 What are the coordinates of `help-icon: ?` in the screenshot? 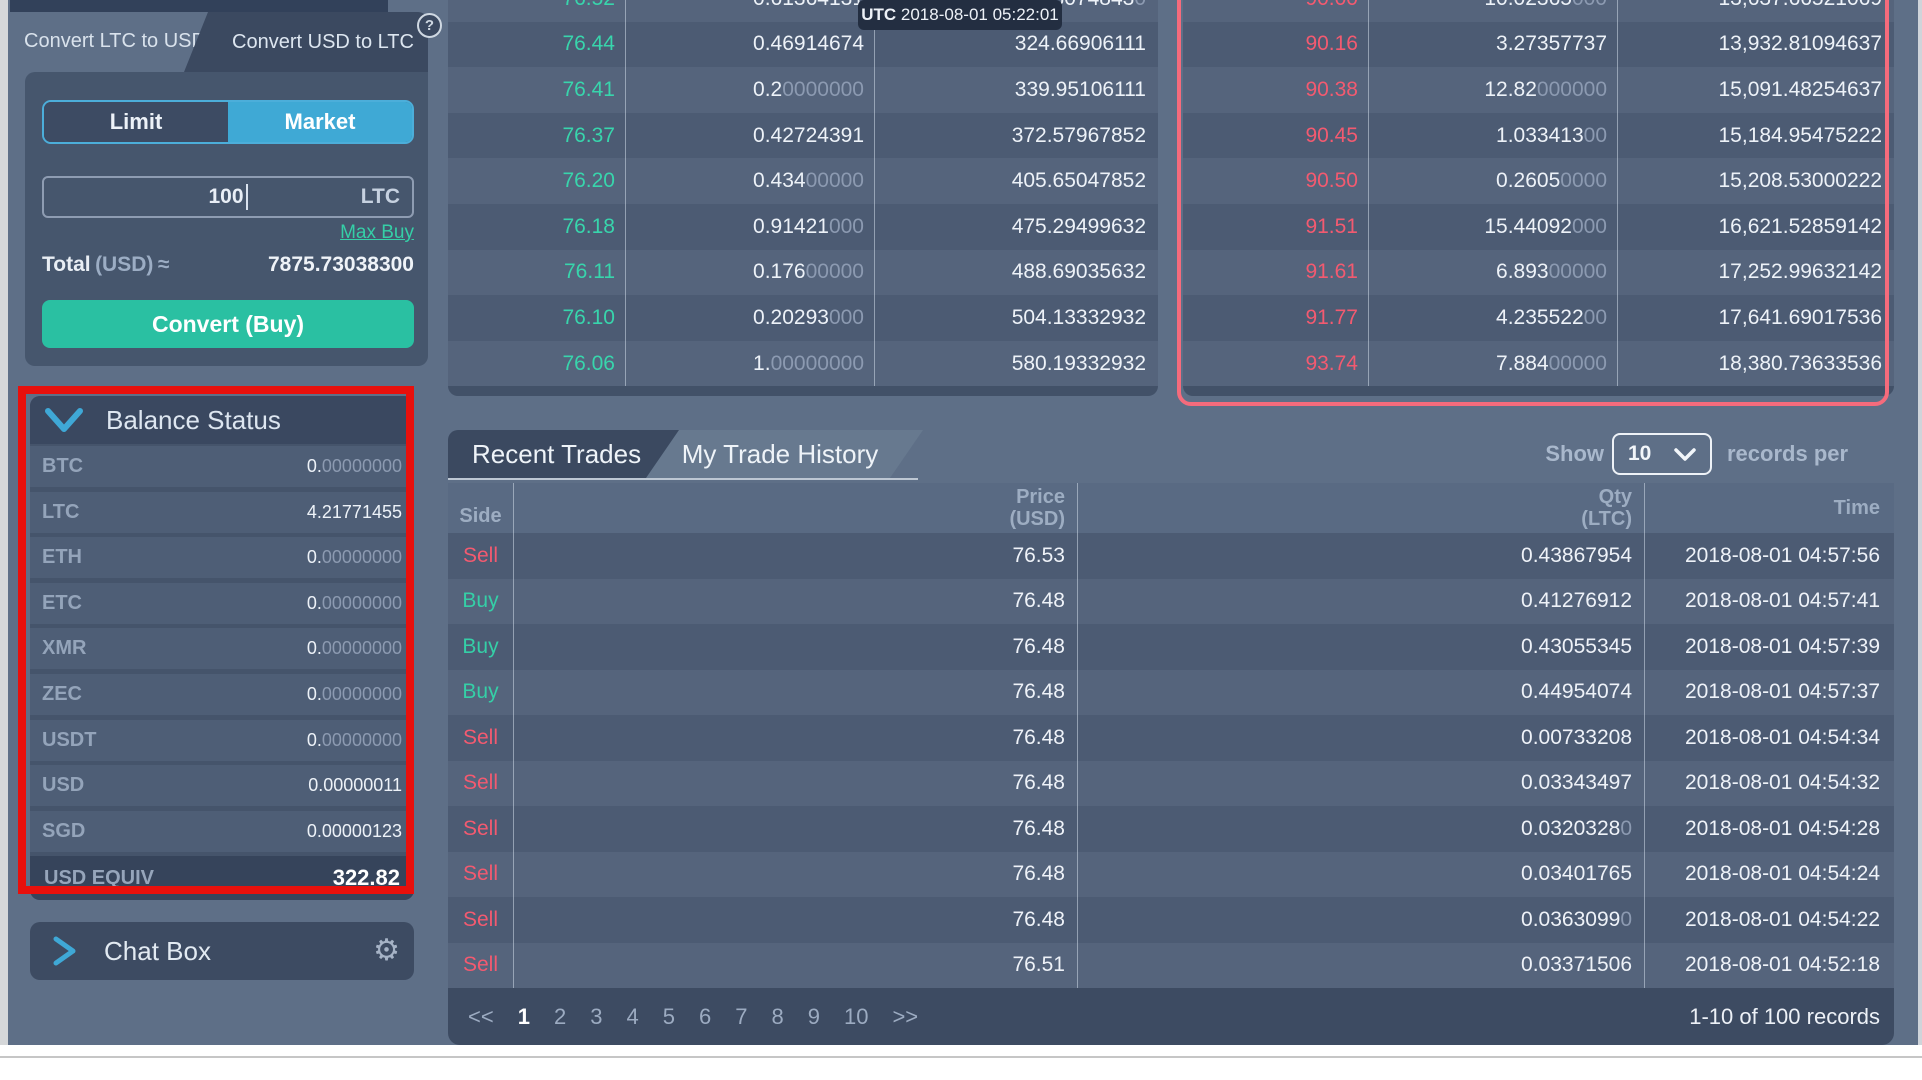 It's located at (429, 25).